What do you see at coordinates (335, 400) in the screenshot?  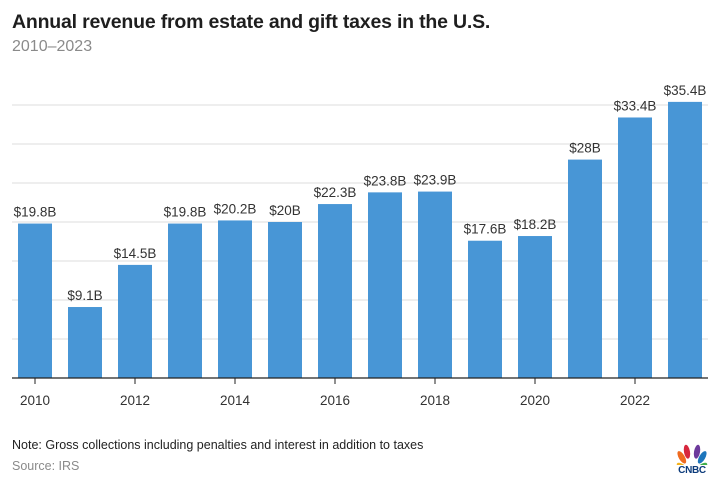 I see `x-tick-label: 2016` at bounding box center [335, 400].